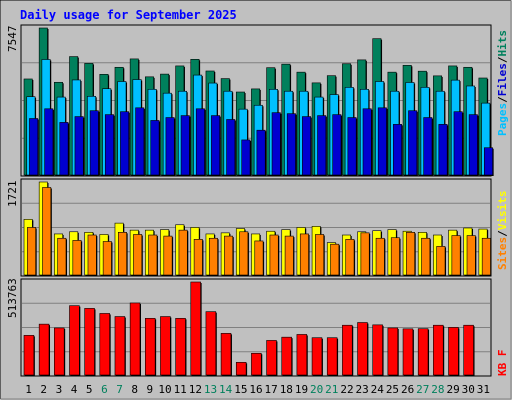 The width and height of the screenshot is (512, 400). I want to click on x-label-day-20: 20, so click(316, 389).